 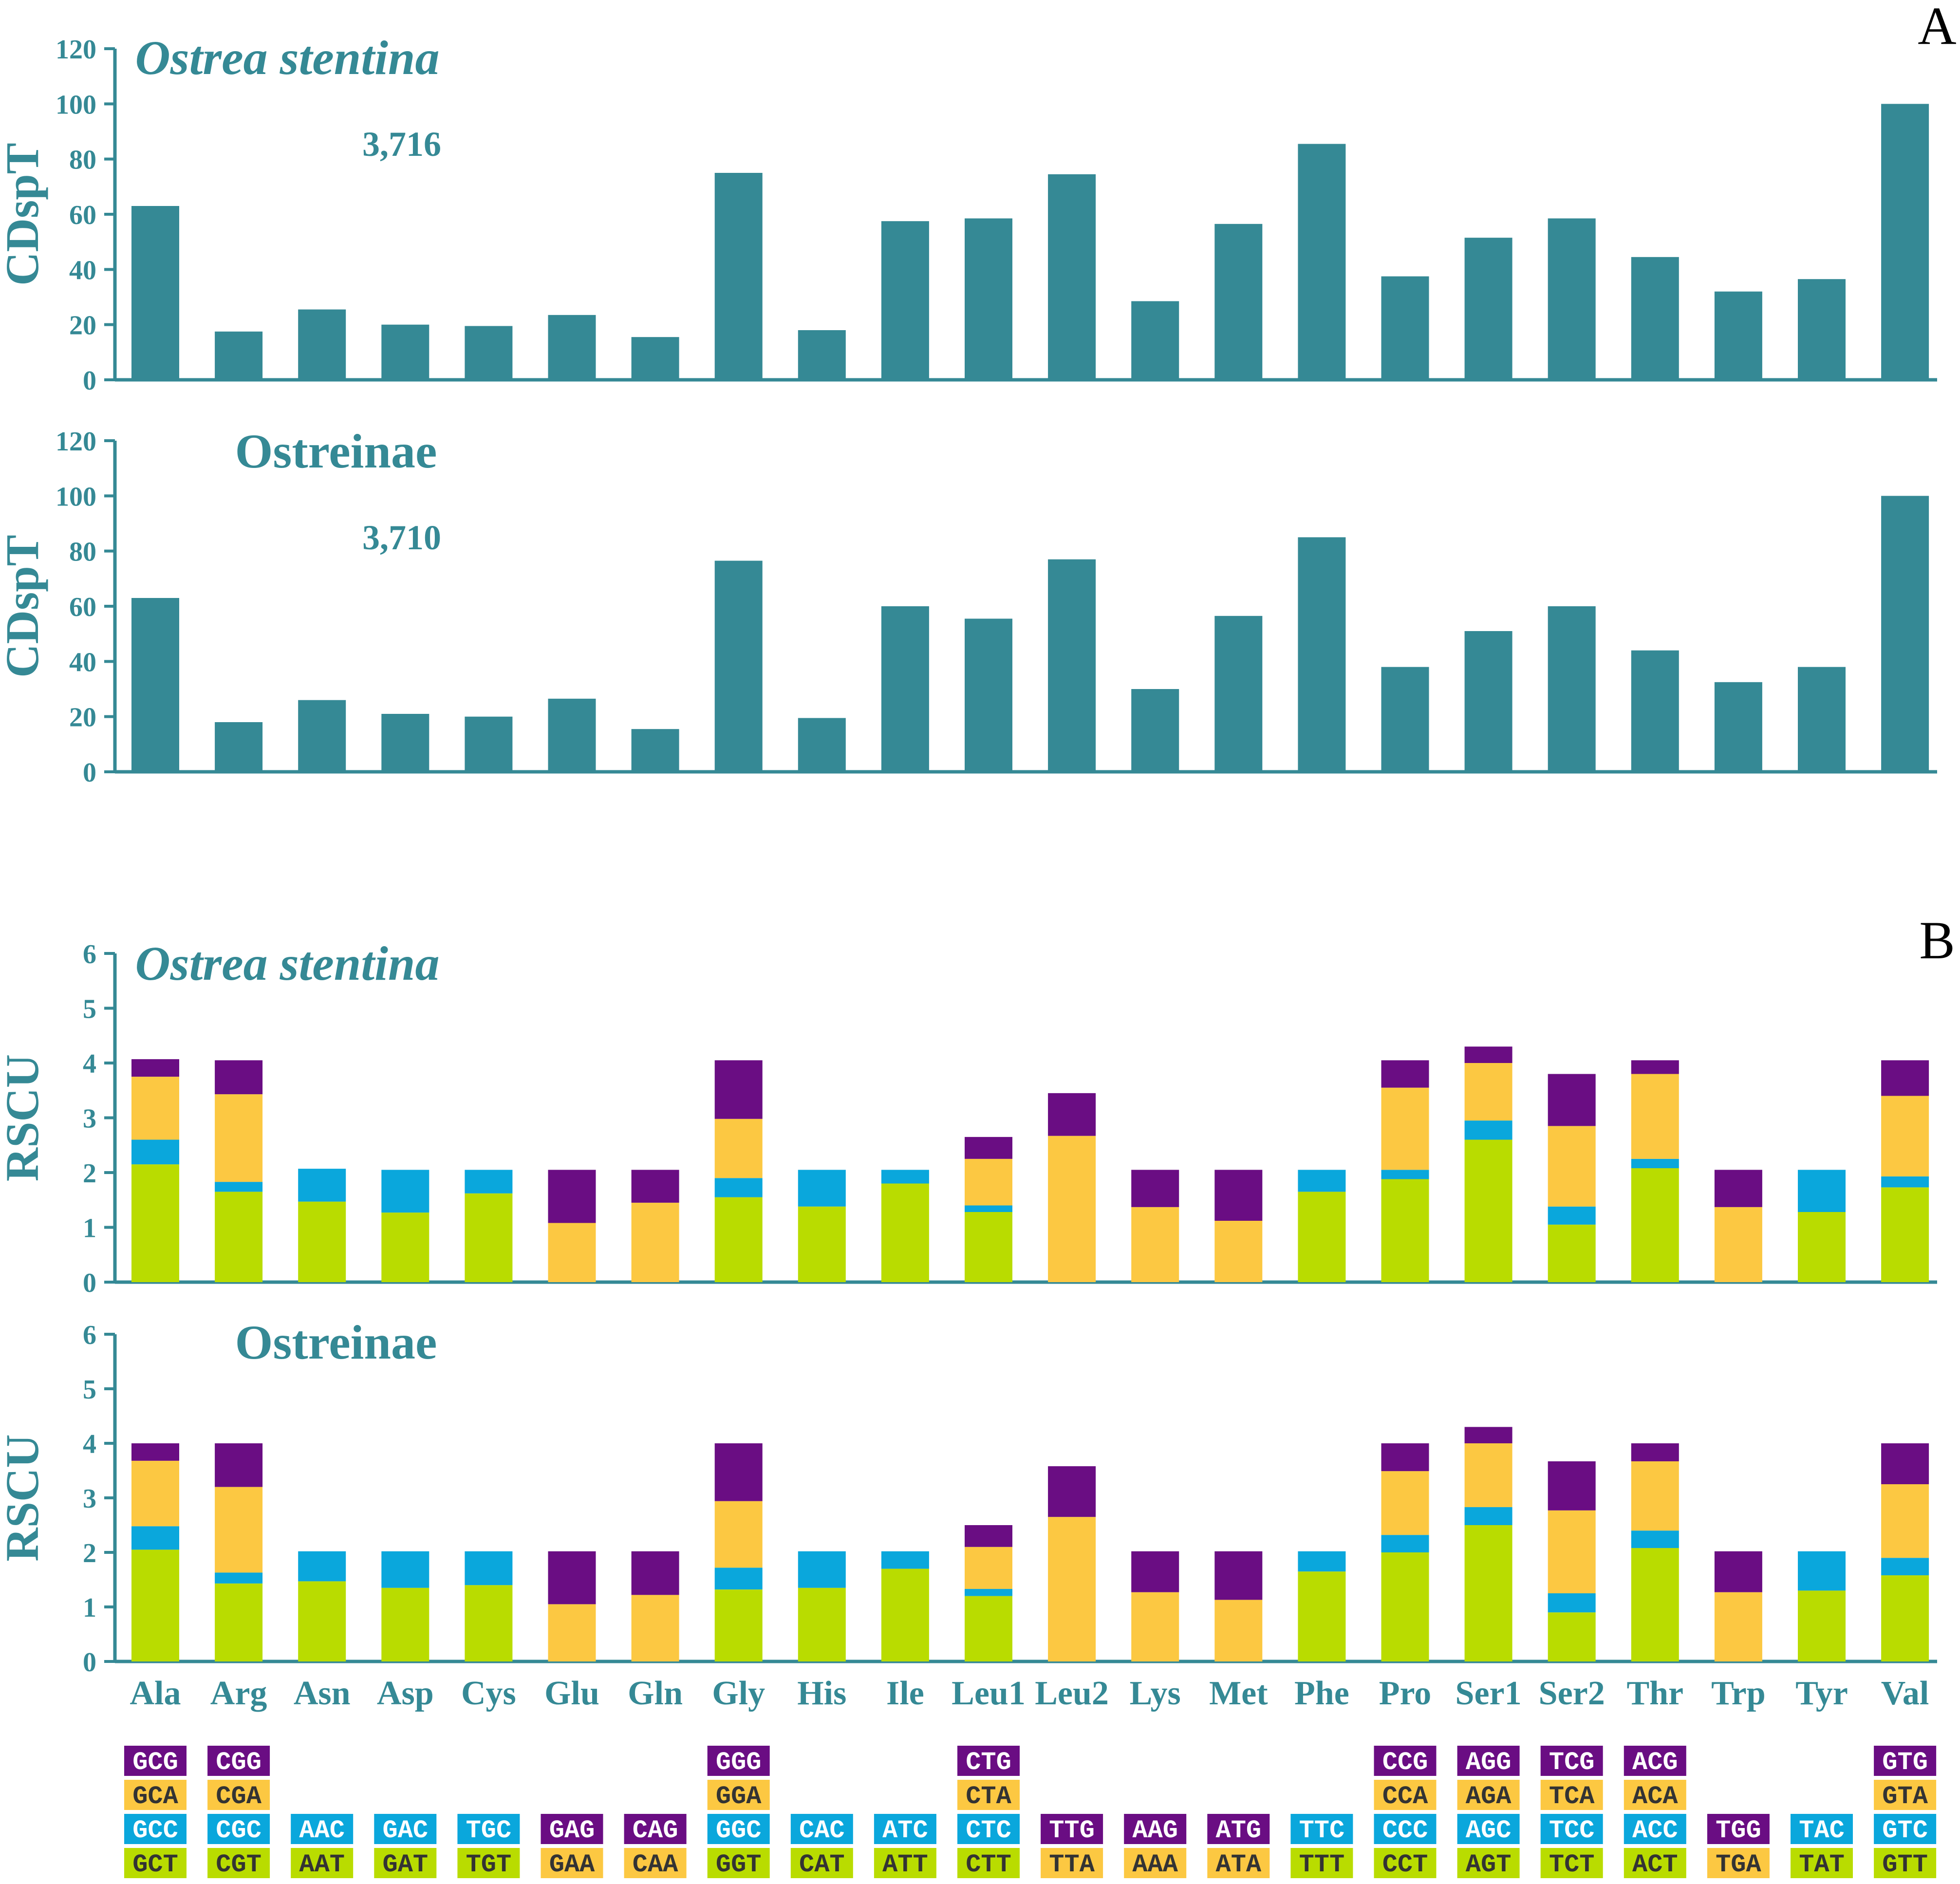 What do you see at coordinates (1655, 1831) in the screenshot?
I see `codon-label-acc: ACC` at bounding box center [1655, 1831].